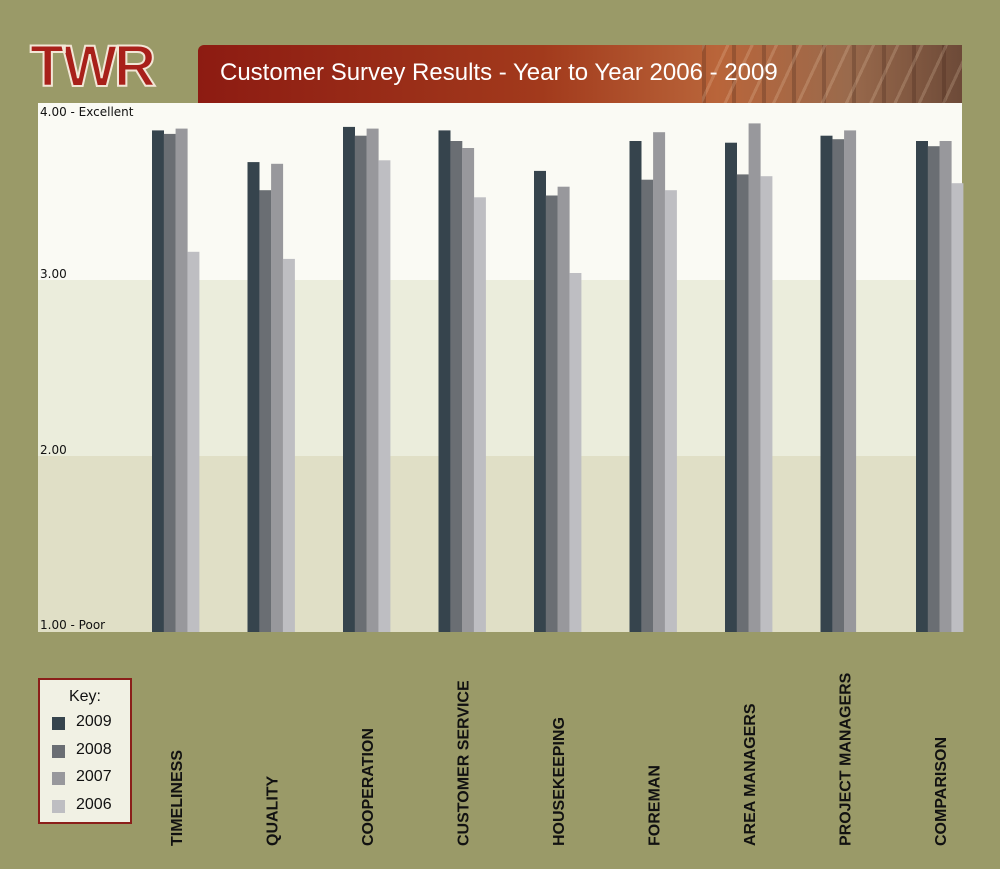 This screenshot has height=869, width=1000. What do you see at coordinates (540, 401) in the screenshot?
I see `bar-2009-housekeeping` at bounding box center [540, 401].